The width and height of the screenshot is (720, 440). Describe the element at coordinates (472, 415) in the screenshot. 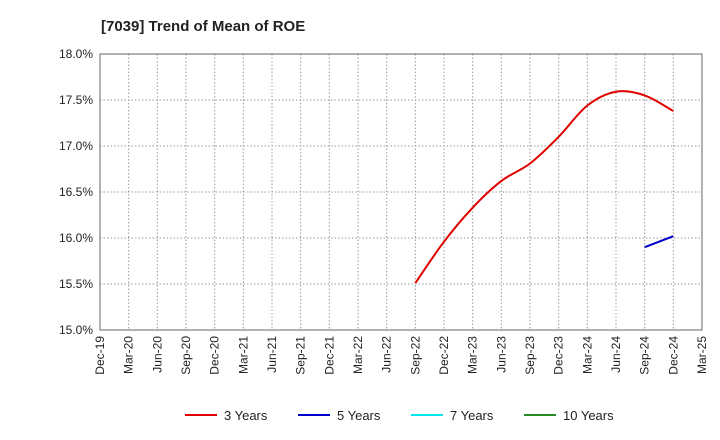

I see `legend-label-7-years: 7 Years` at that location.